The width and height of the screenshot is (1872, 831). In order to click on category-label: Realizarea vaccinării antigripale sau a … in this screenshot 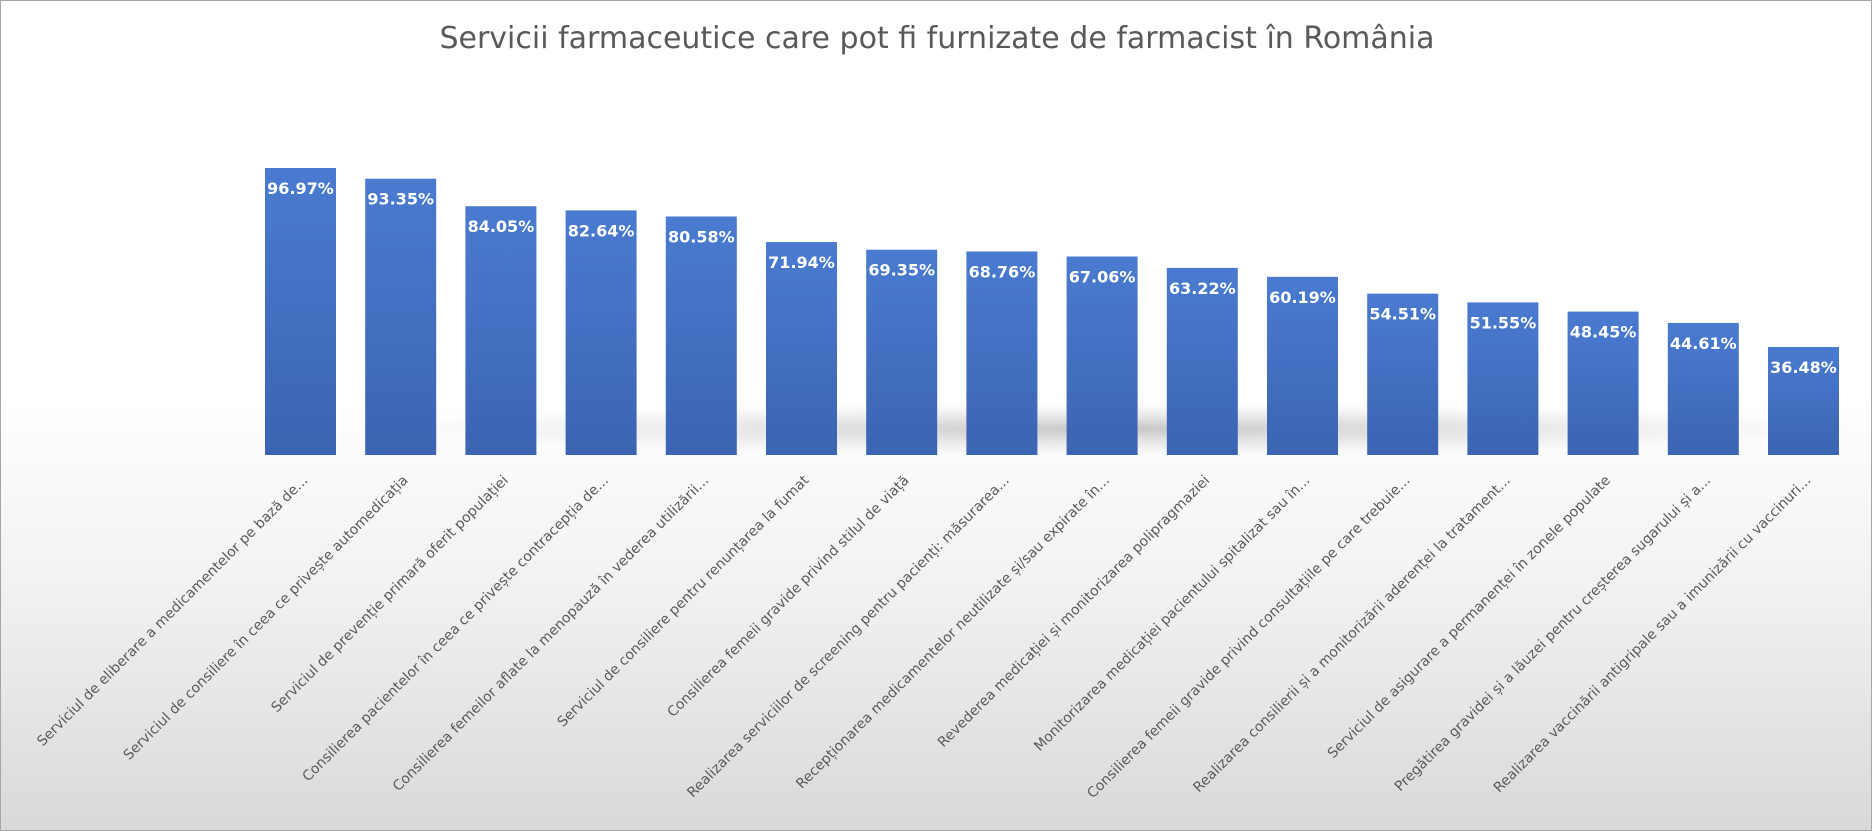, I will do `click(1653, 635)`.